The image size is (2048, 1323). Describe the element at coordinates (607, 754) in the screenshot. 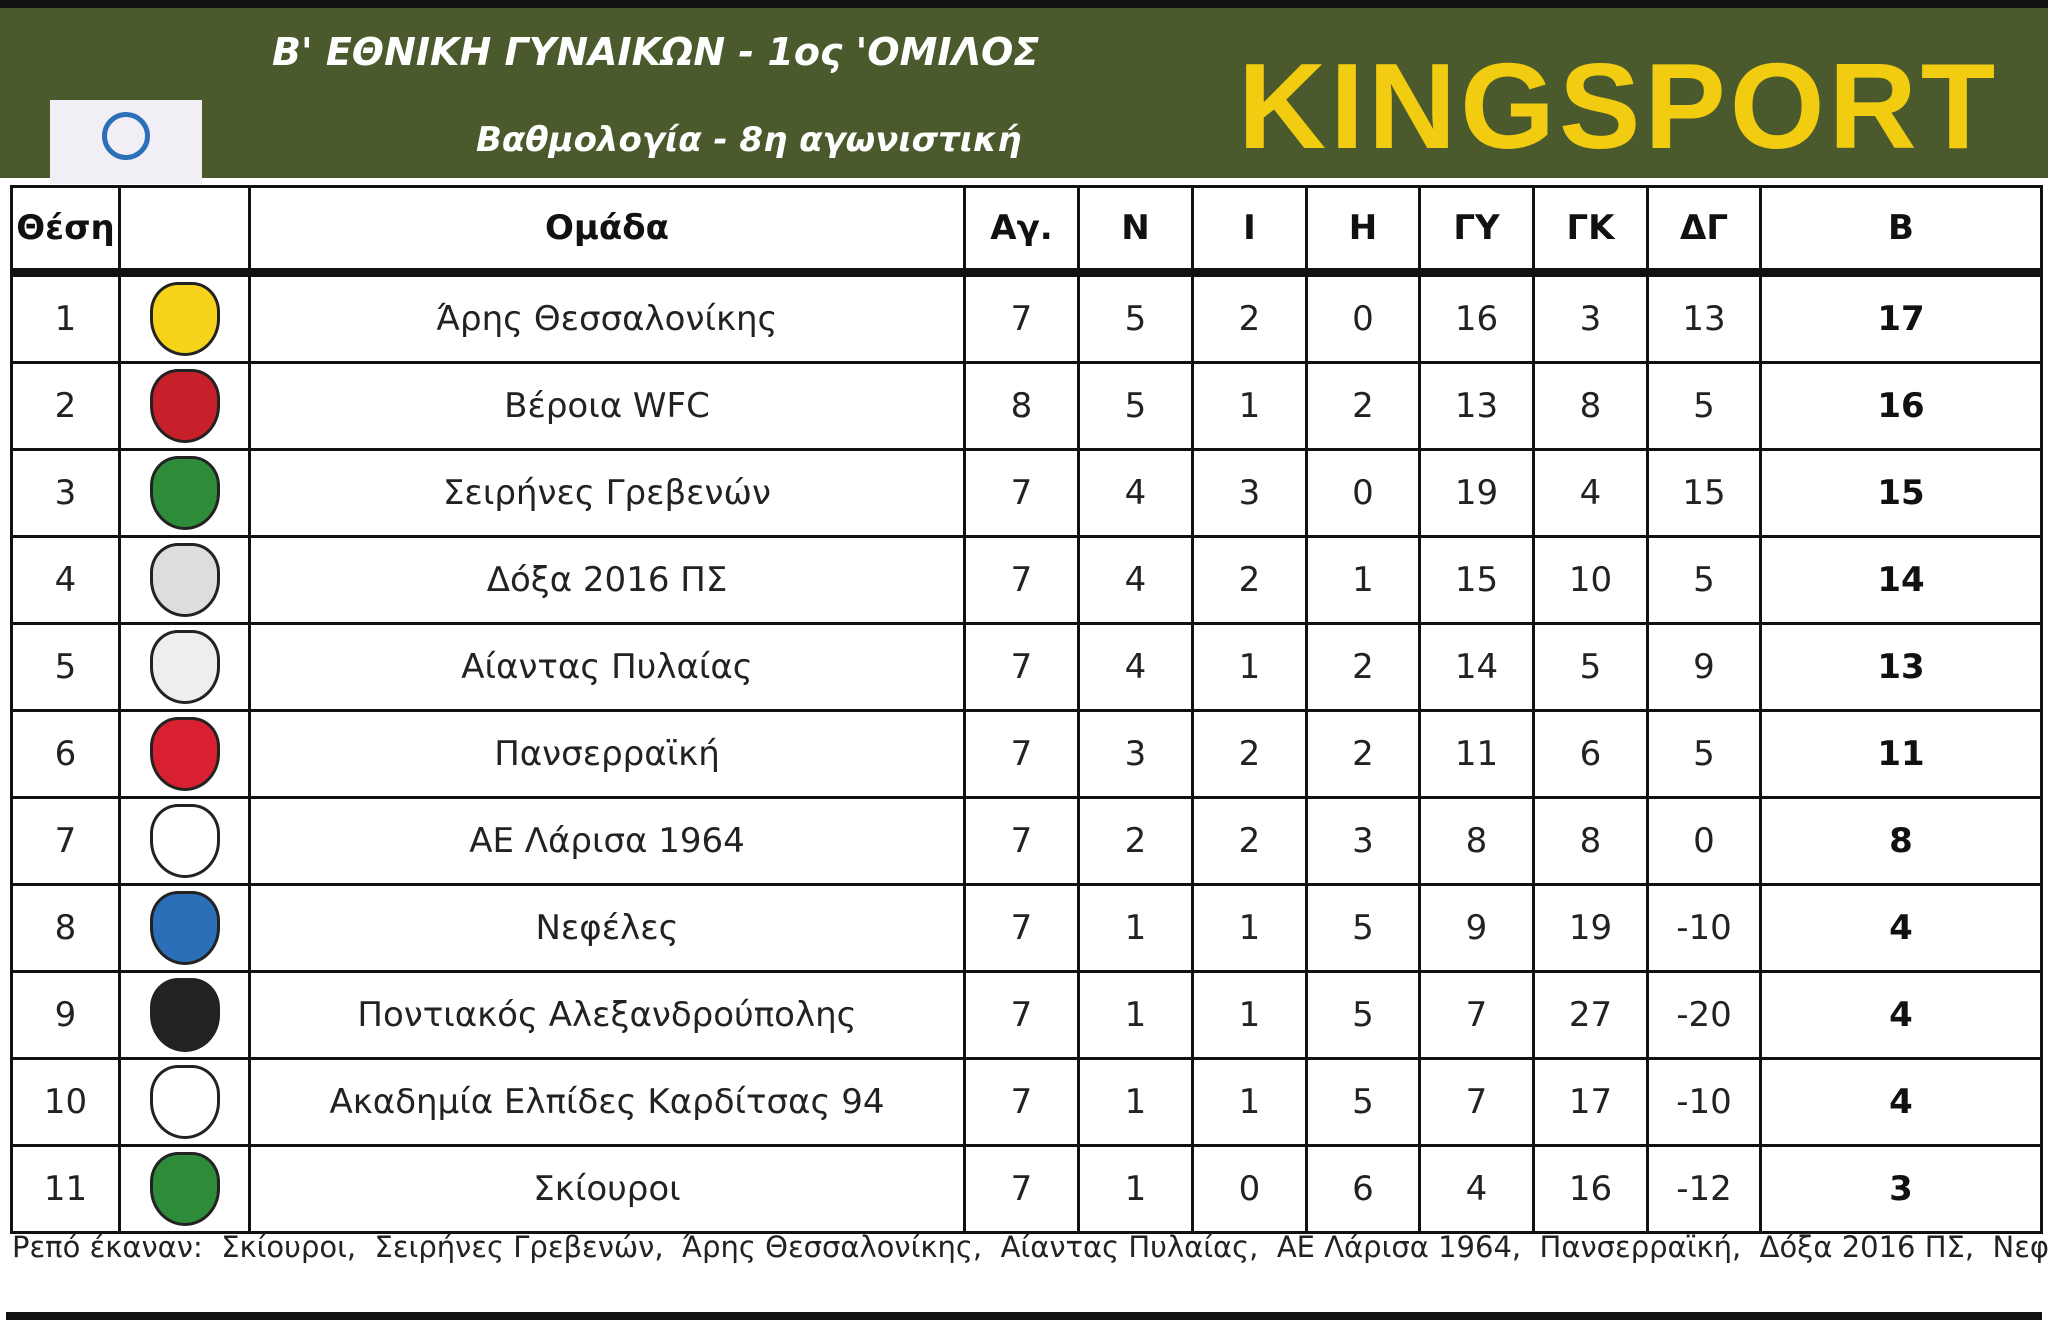

I see `team-name: Πανσερραϊκή` at that location.